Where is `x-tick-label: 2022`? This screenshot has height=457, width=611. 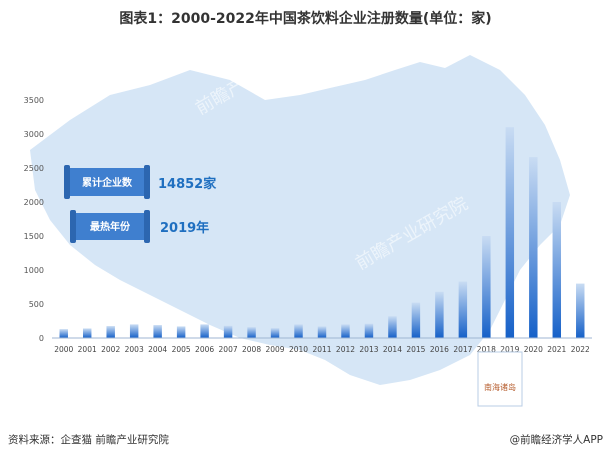 x-tick-label: 2022 is located at coordinates (580, 349).